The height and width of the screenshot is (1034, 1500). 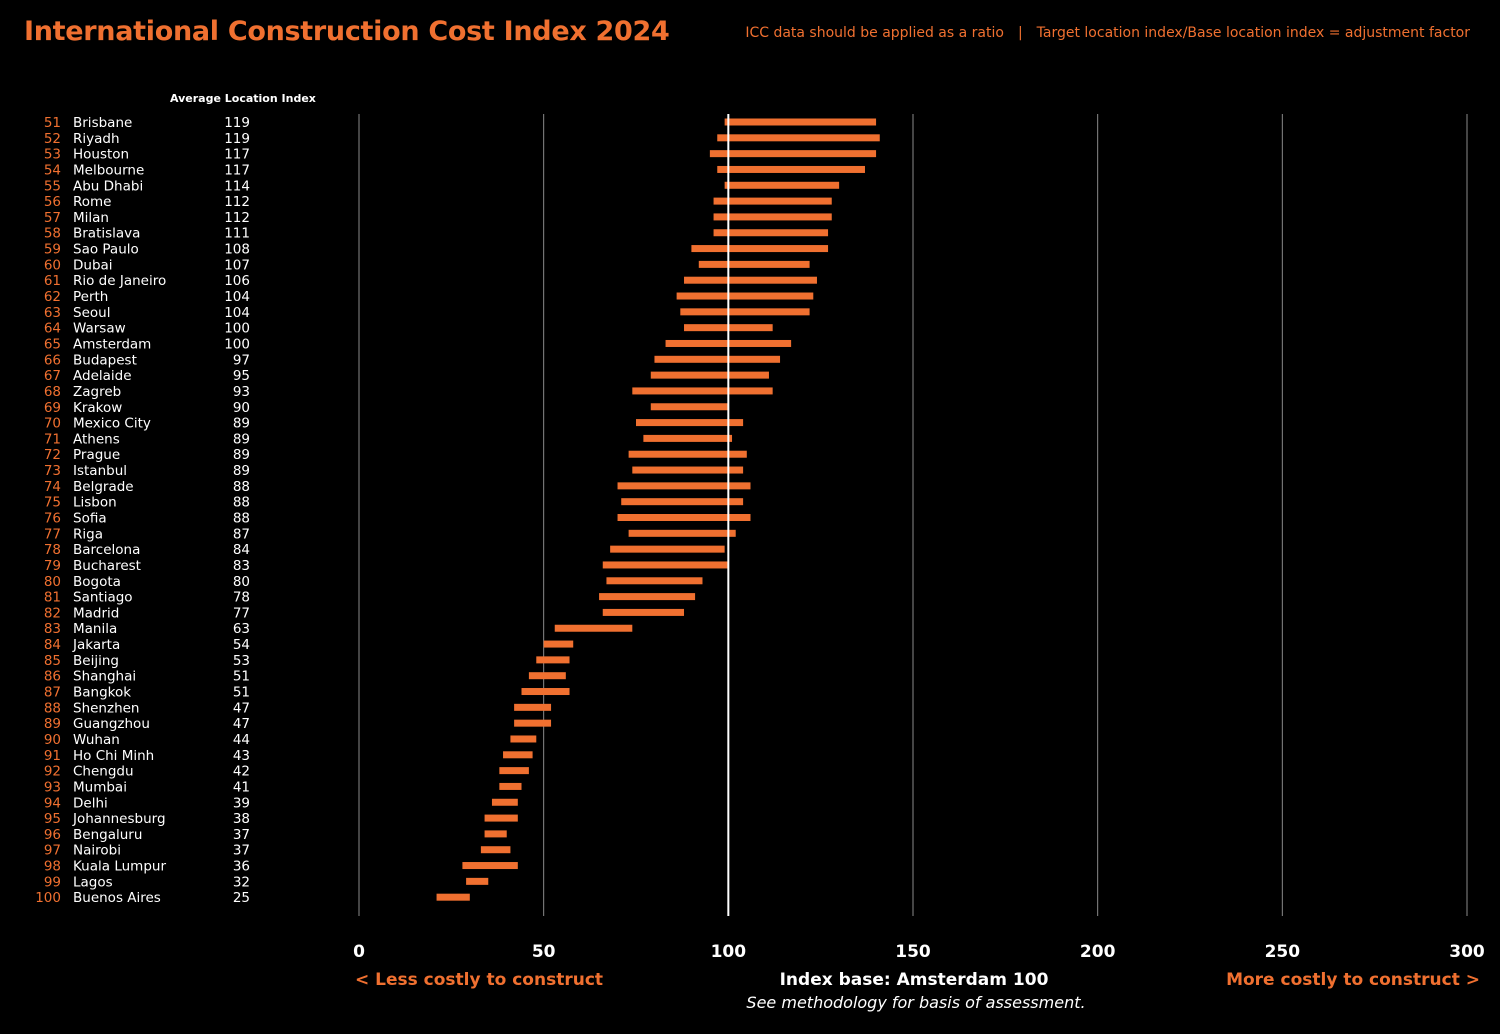 What do you see at coordinates (241, 566) in the screenshot?
I see `index-value: 83` at bounding box center [241, 566].